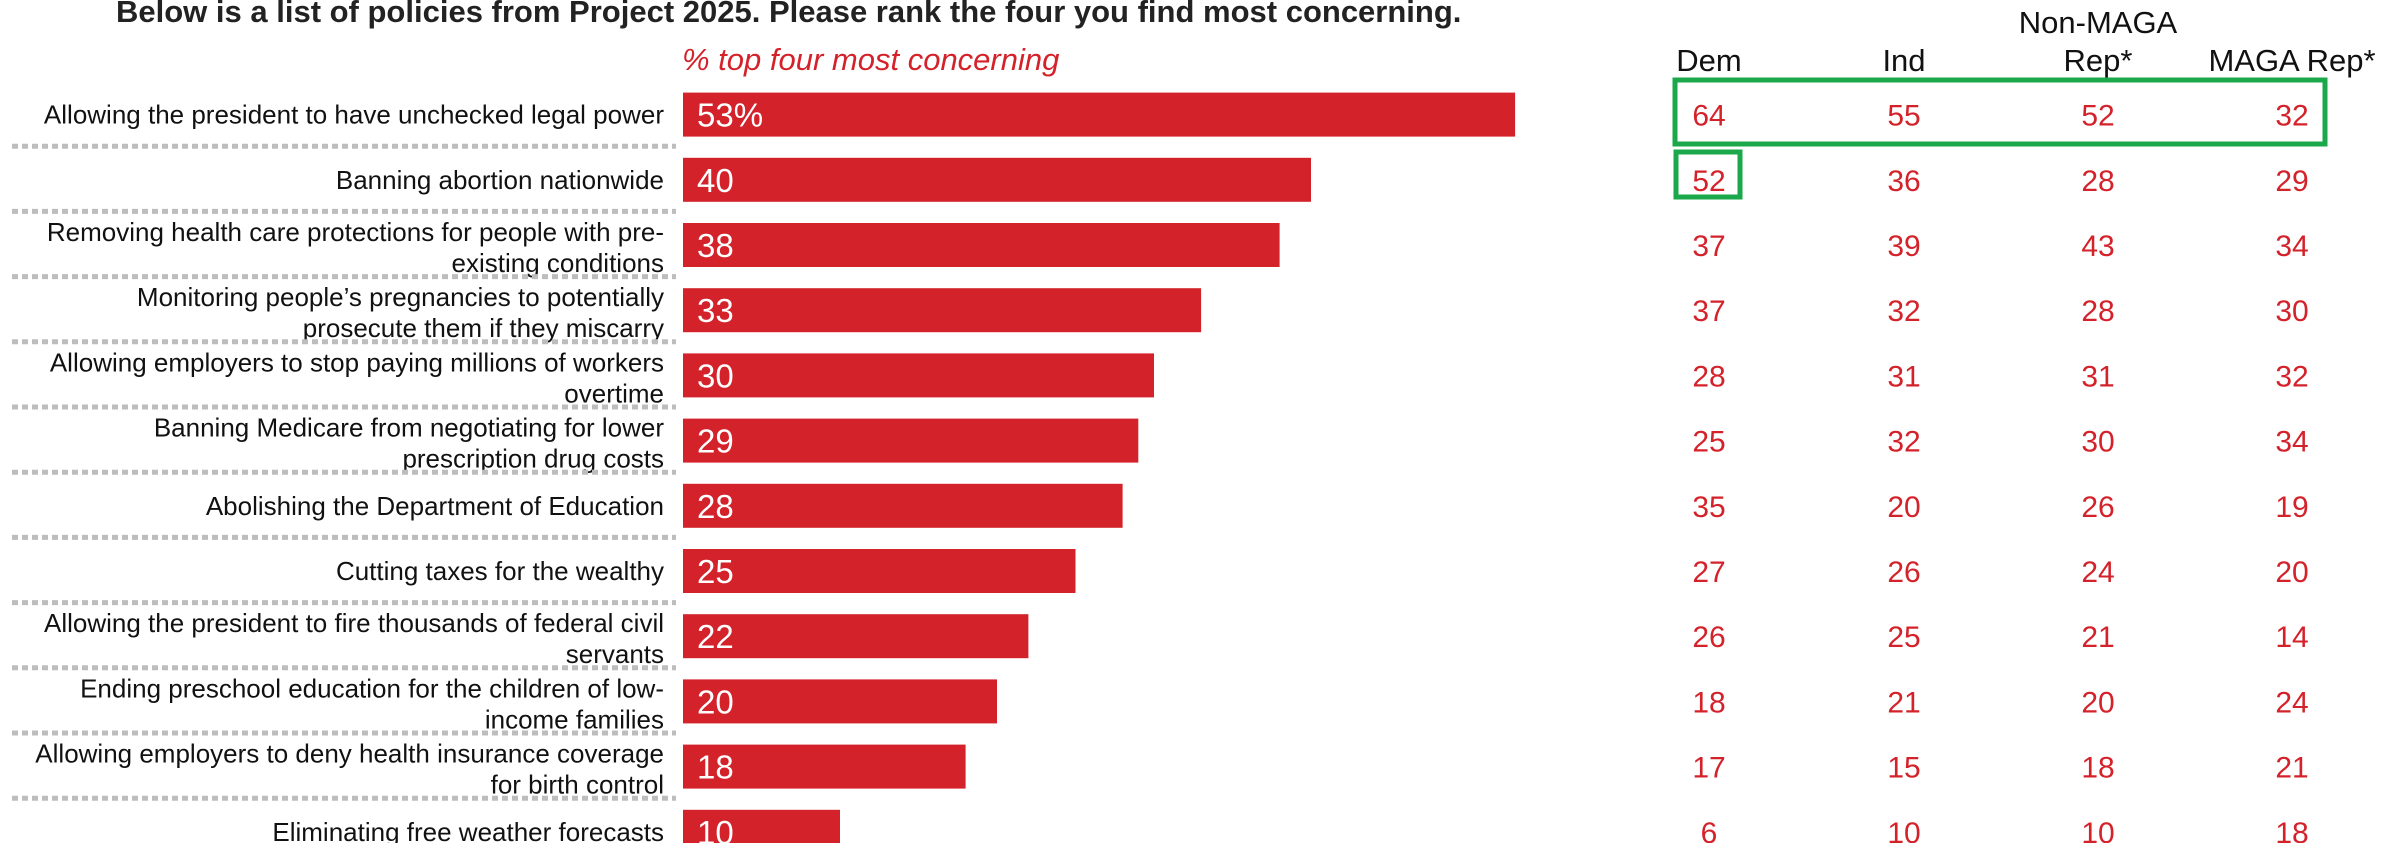 This screenshot has height=843, width=2402. Describe the element at coordinates (1708, 572) in the screenshot. I see `table-cell: 27` at that location.